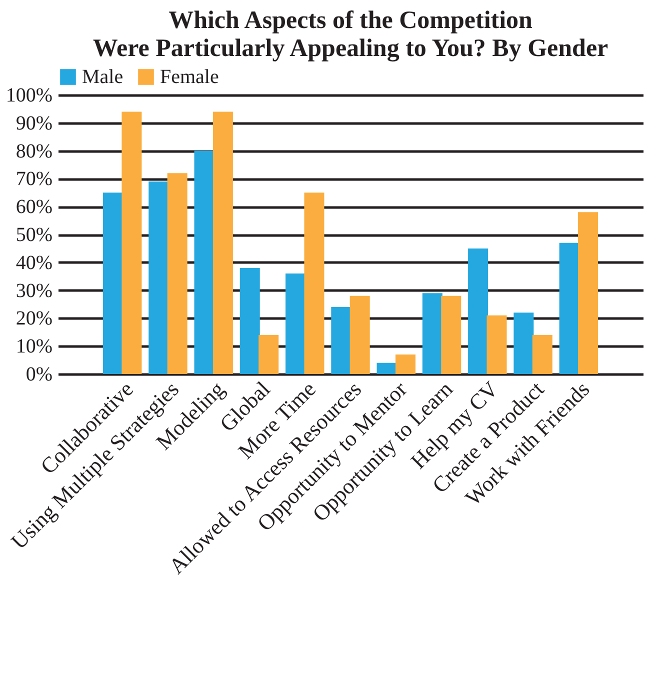  I want to click on y-tick-label: 40%, so click(34, 263).